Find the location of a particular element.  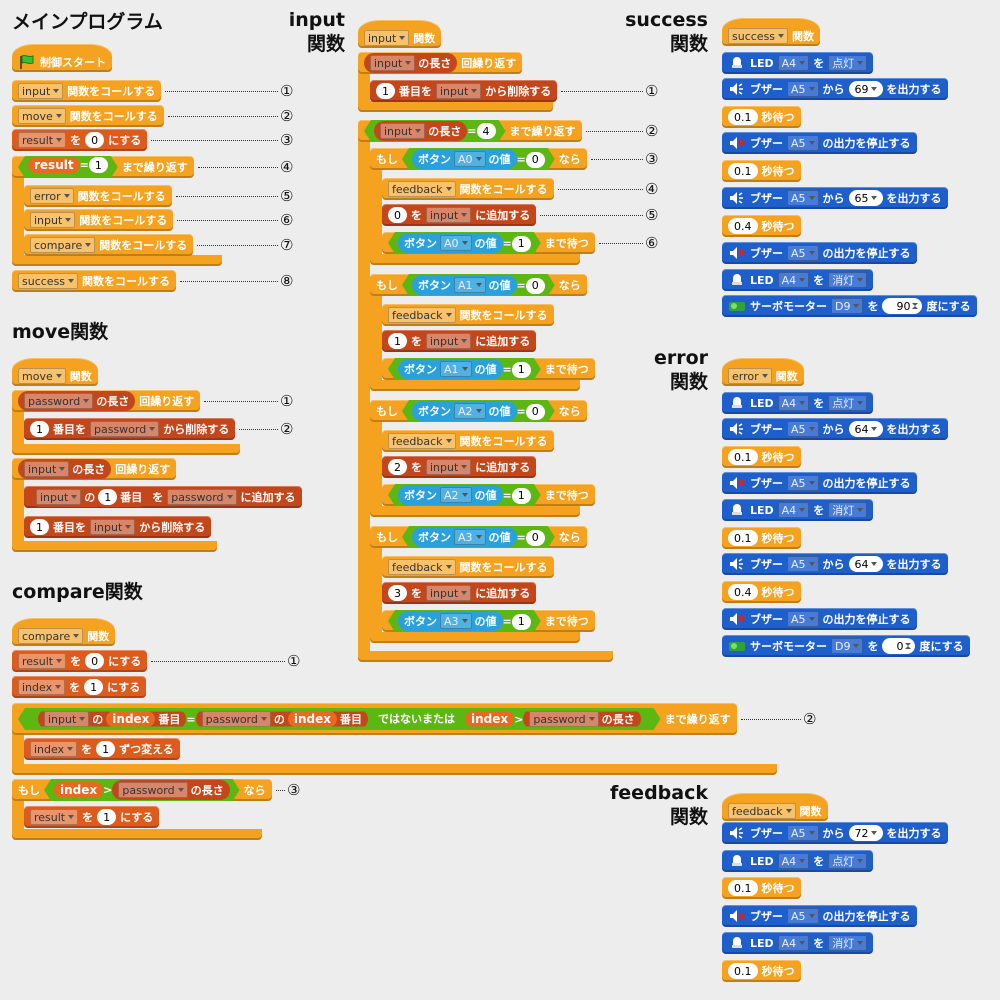

dropdown: password is located at coordinates (59, 401).